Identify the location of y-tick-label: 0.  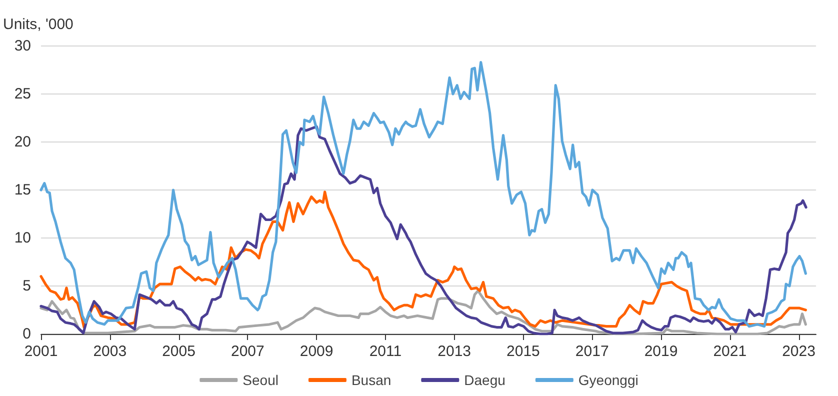
(26, 334).